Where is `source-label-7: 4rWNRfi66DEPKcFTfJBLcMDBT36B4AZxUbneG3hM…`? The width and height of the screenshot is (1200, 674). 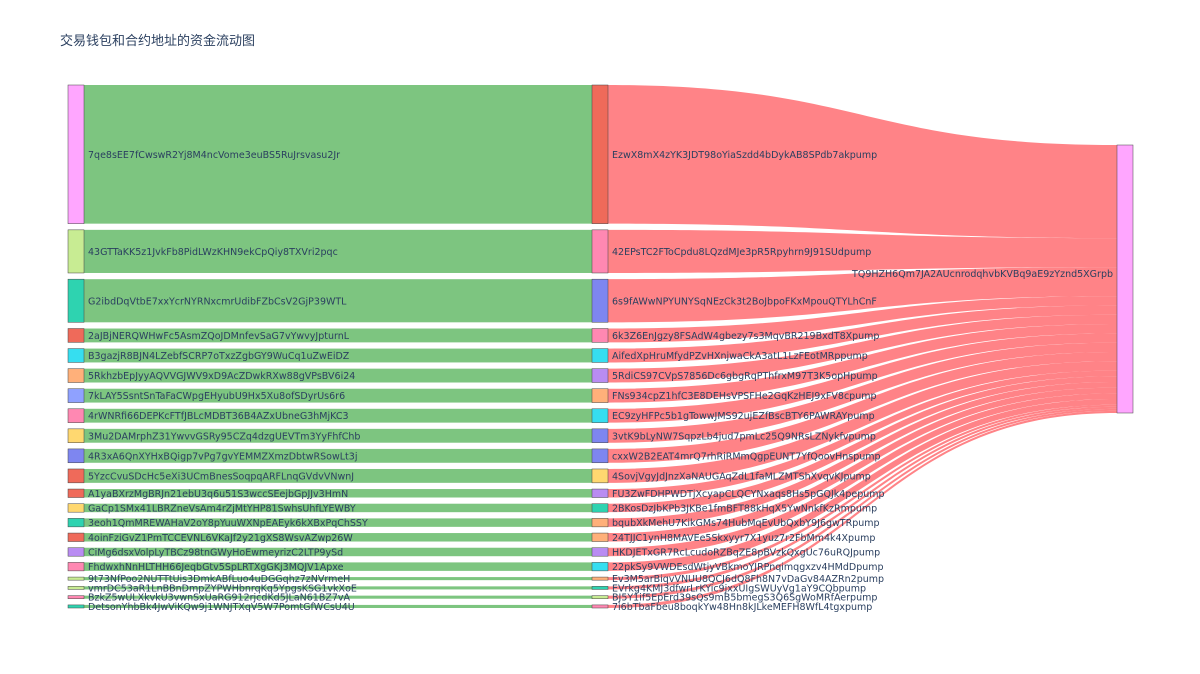 source-label-7: 4rWNRfi66DEPKcFTfJBLcMDBT36B4AZxUbneG3hM… is located at coordinates (218, 416).